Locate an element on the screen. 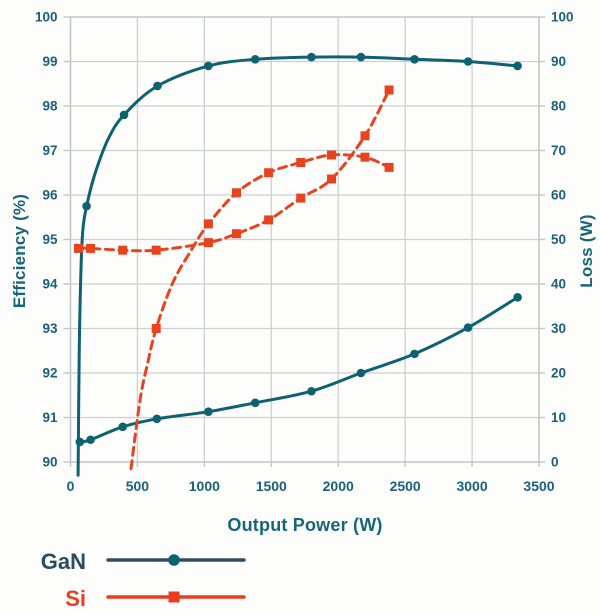 The height and width of the screenshot is (614, 600). left-tick-label: 93 is located at coordinates (50, 328).